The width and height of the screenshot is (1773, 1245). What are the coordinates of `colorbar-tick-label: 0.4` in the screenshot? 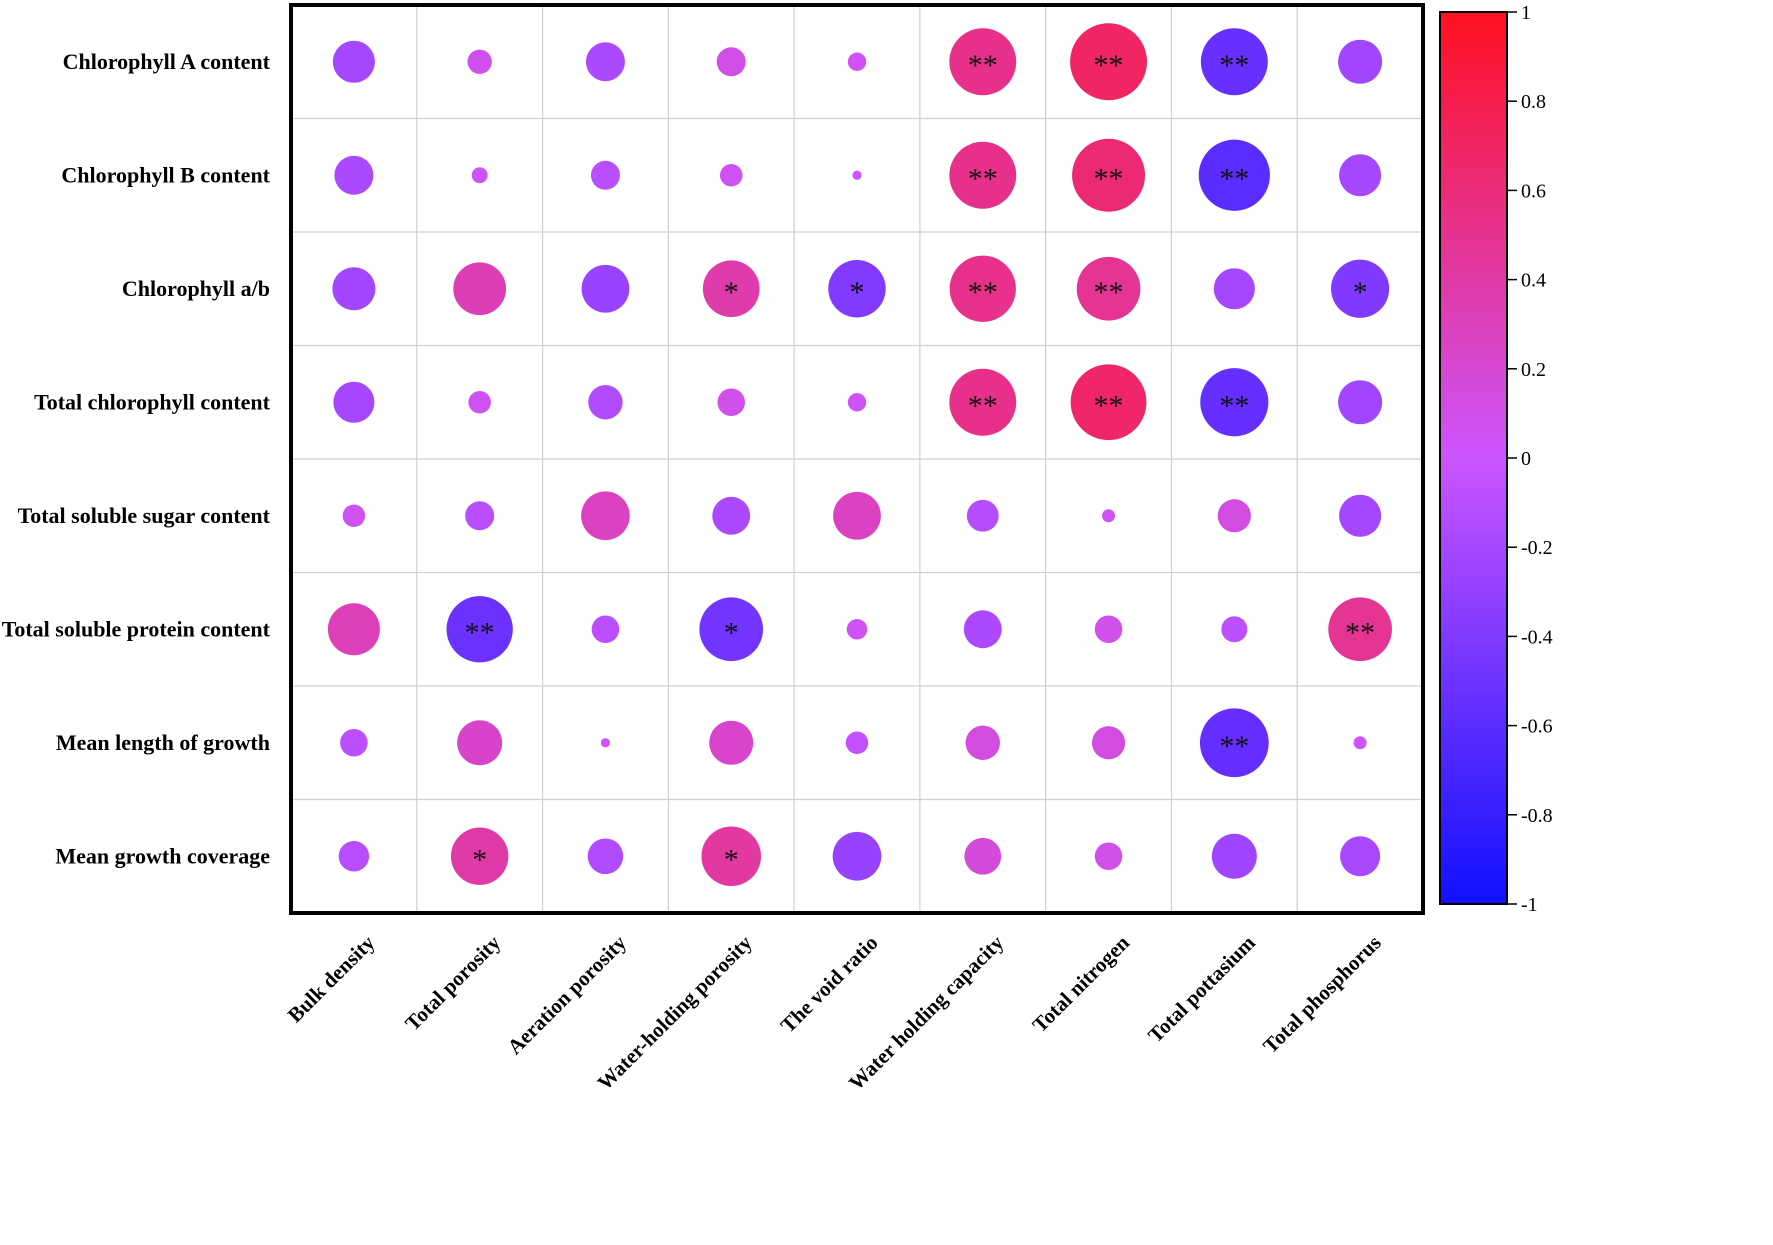 It's located at (1533, 281).